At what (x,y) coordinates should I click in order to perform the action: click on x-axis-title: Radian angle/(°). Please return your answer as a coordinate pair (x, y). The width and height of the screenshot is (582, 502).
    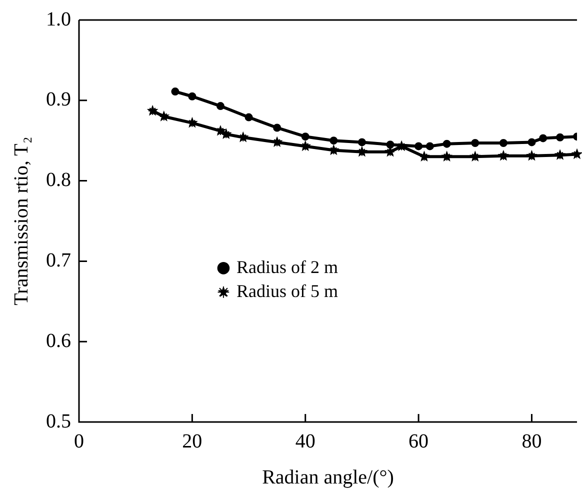
    Looking at the image, I should click on (328, 477).